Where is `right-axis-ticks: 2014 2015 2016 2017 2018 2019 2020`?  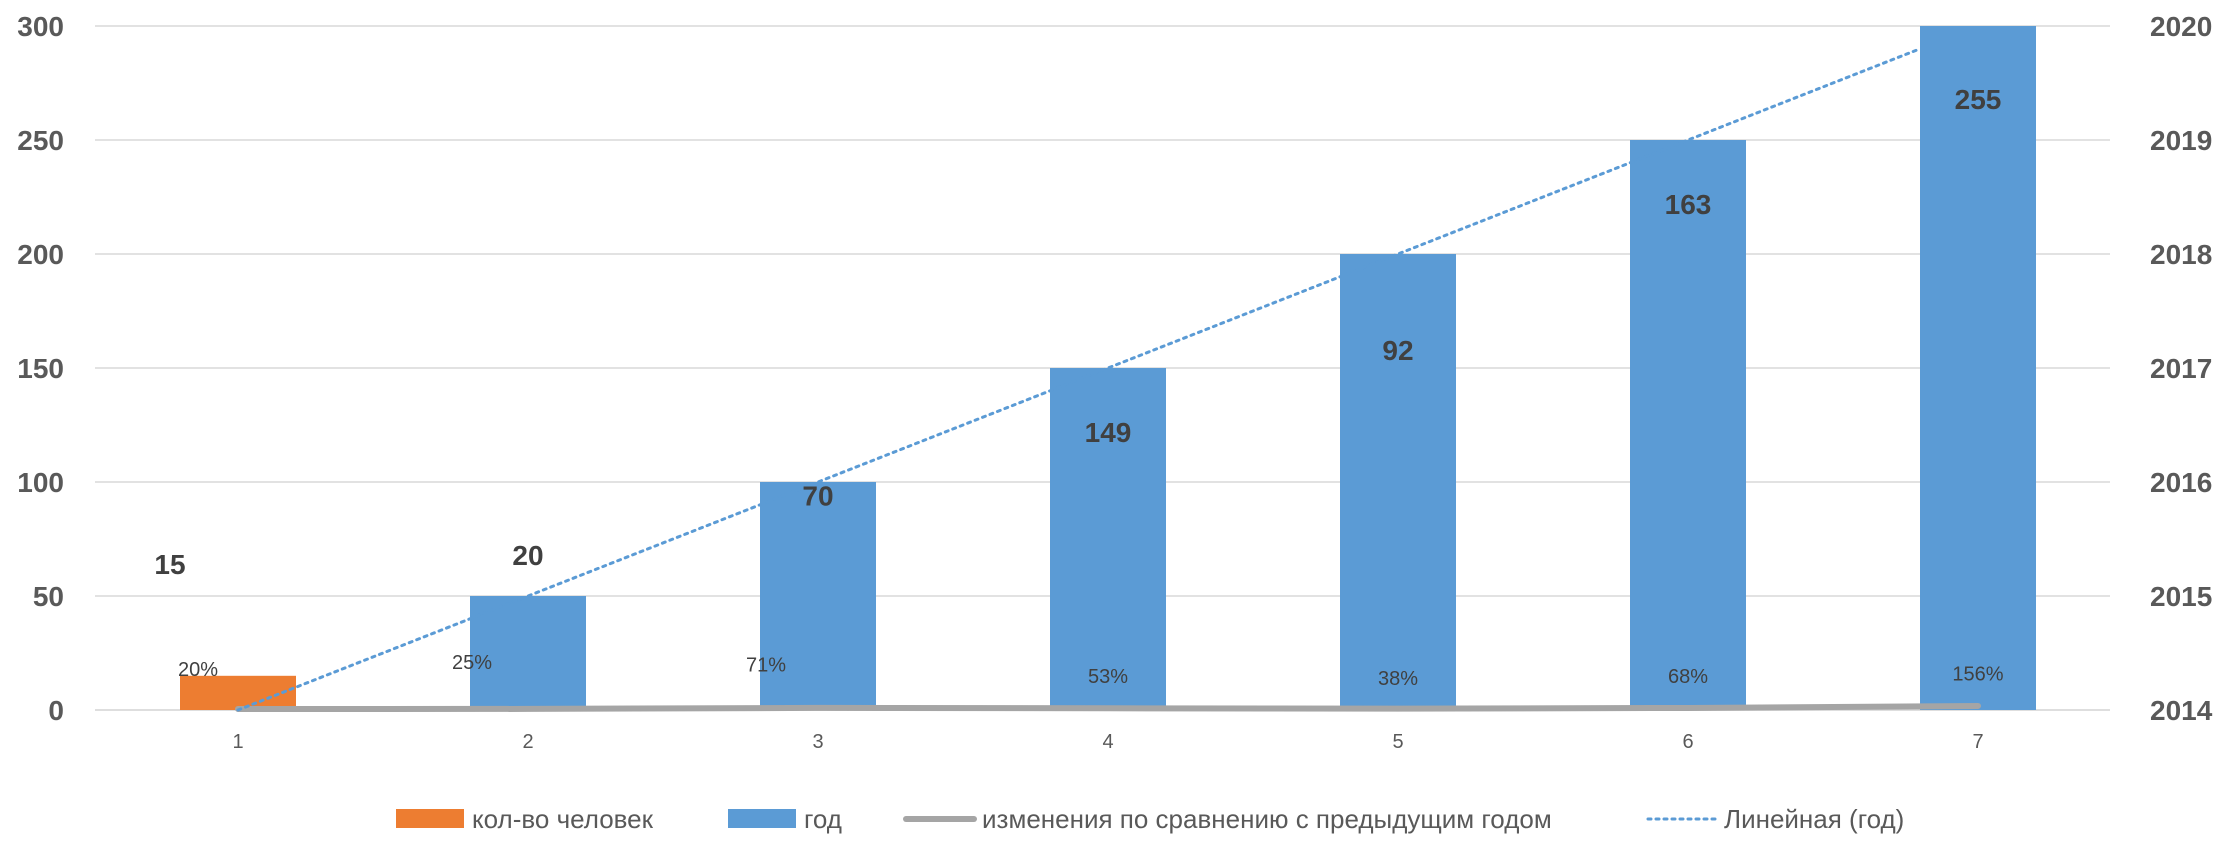
right-axis-ticks: 2014 2015 2016 2017 2018 2019 2020 is located at coordinates (2181, 368).